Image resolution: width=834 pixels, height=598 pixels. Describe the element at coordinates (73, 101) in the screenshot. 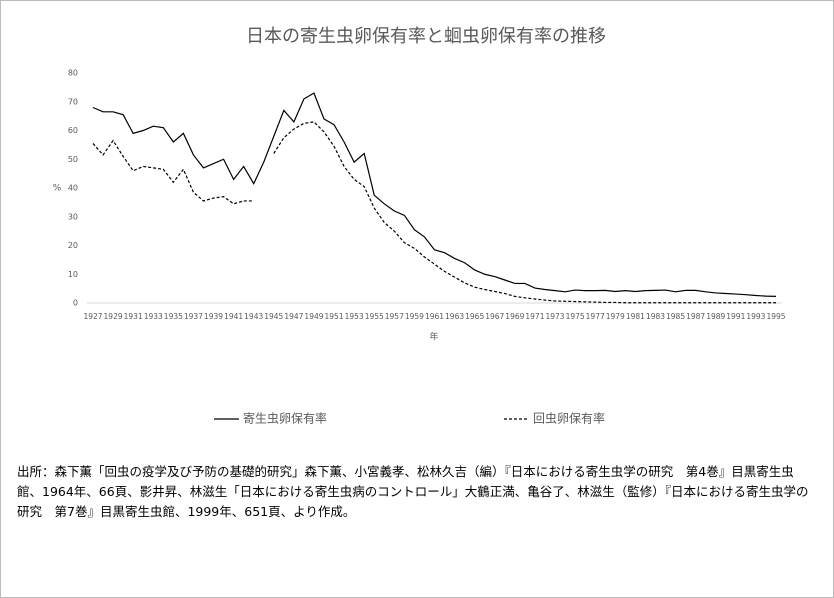

I see `y-tick-label: 70` at that location.